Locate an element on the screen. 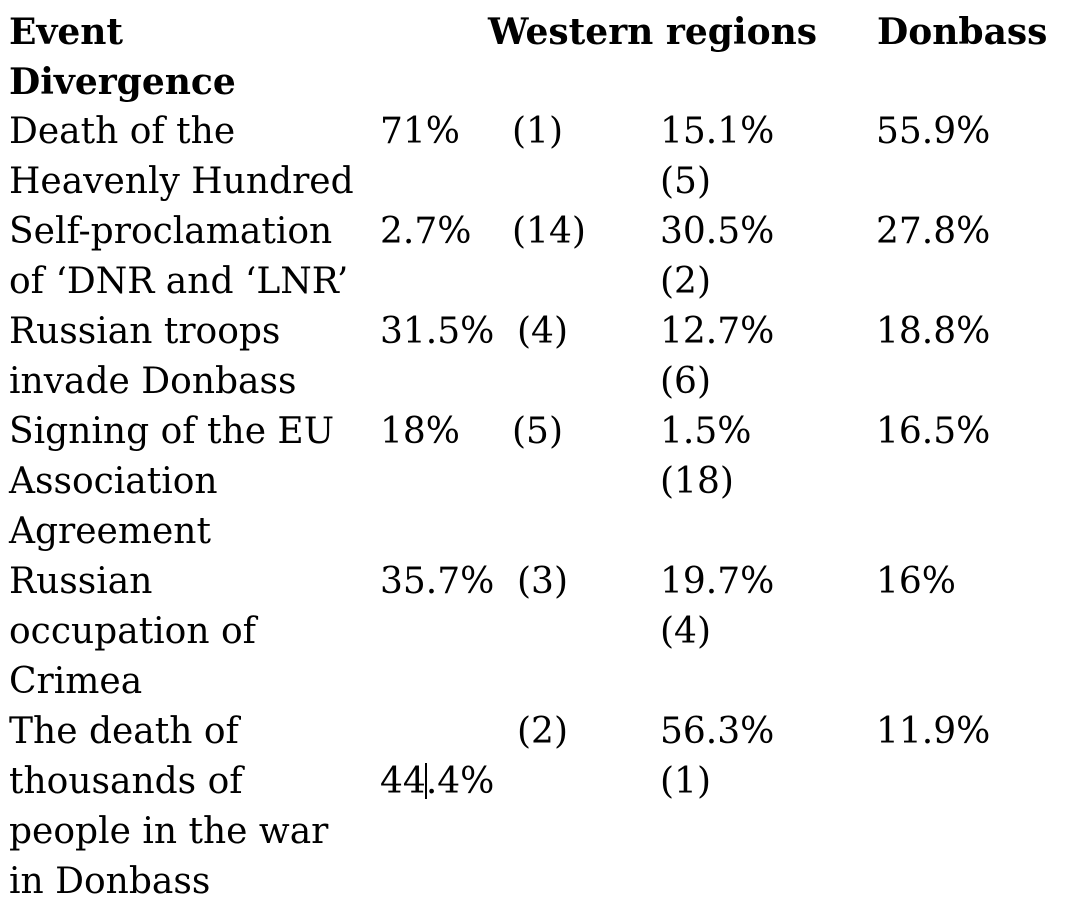  value-1: 31.5% is located at coordinates (437, 331).